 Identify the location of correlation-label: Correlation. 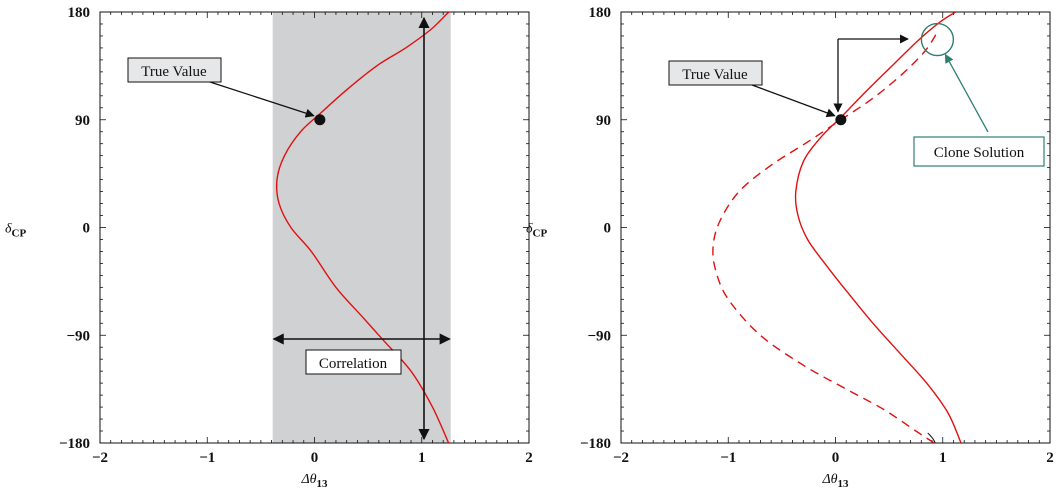
(353, 364).